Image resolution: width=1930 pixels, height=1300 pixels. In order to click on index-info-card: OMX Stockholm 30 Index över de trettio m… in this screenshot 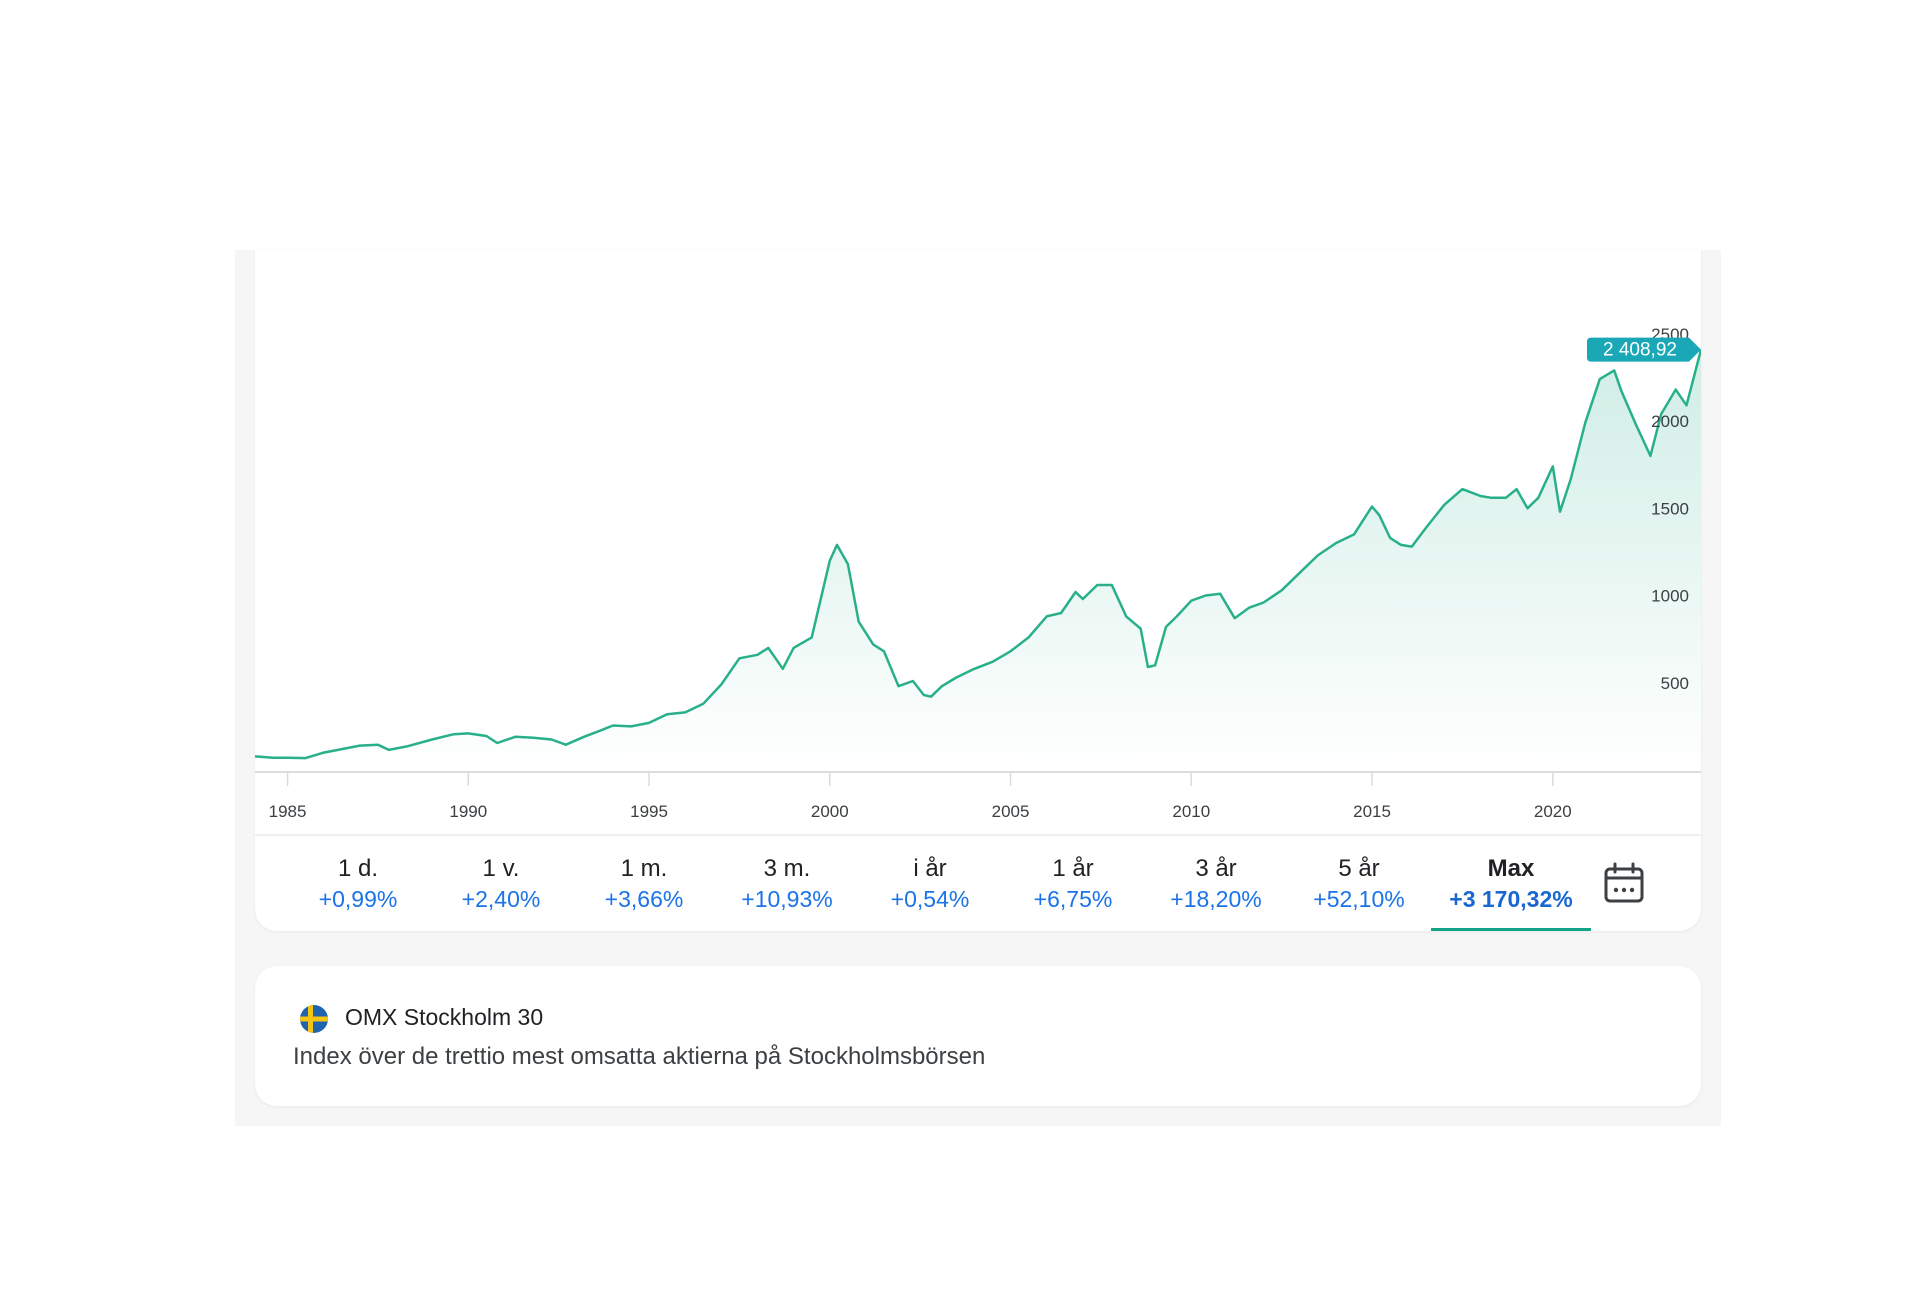, I will do `click(978, 1036)`.